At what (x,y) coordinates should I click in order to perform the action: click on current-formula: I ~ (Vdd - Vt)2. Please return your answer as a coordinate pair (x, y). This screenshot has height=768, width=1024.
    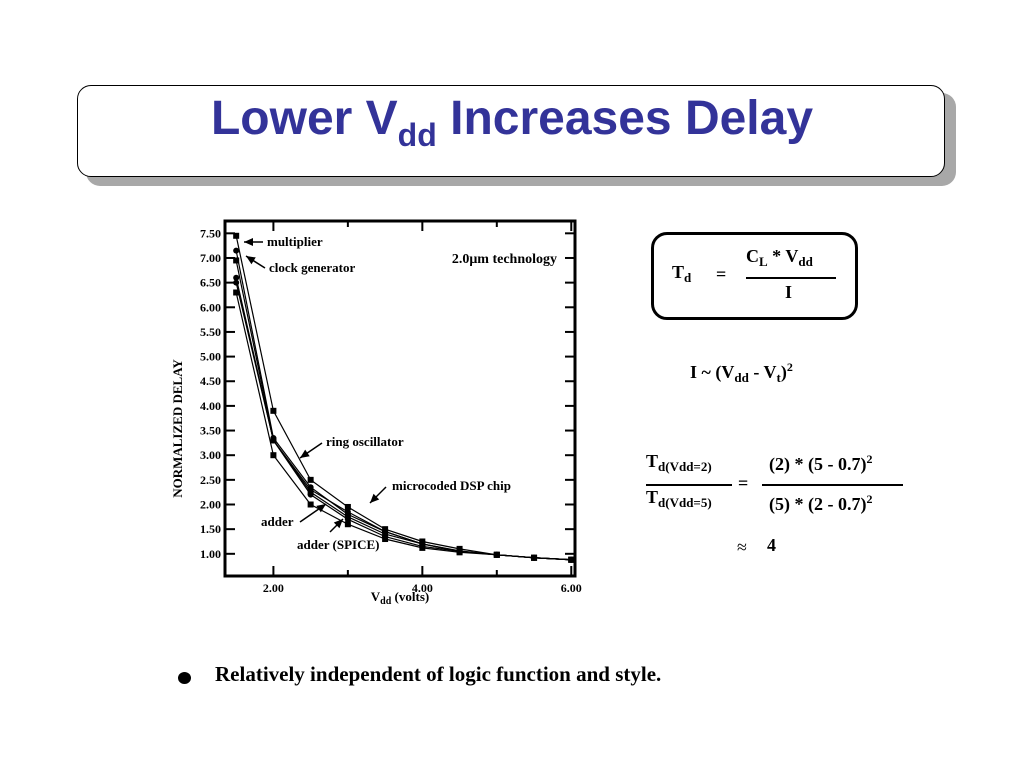
    Looking at the image, I should click on (741, 372).